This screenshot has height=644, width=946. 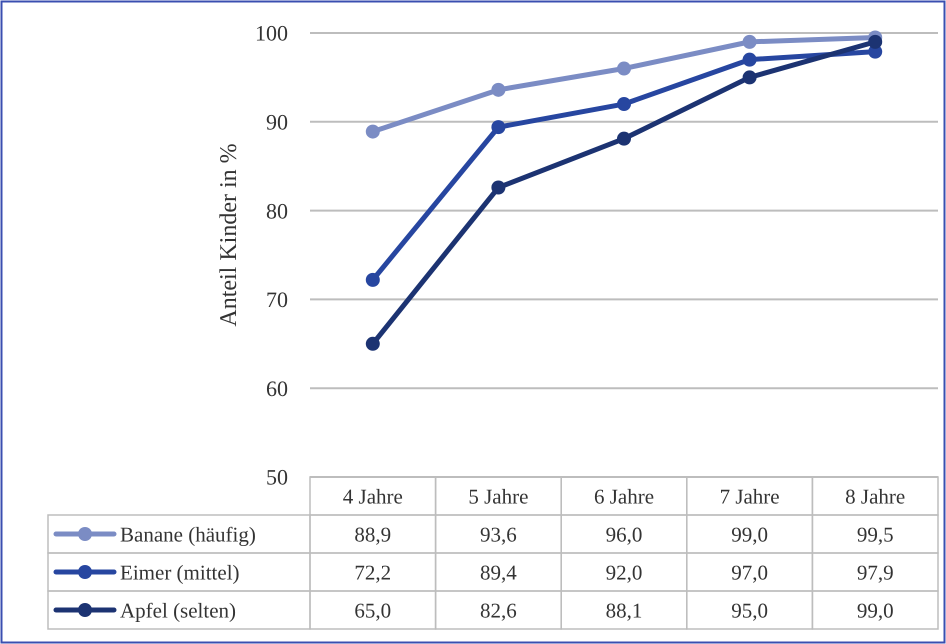 I want to click on data-label: 88,9, so click(x=373, y=534).